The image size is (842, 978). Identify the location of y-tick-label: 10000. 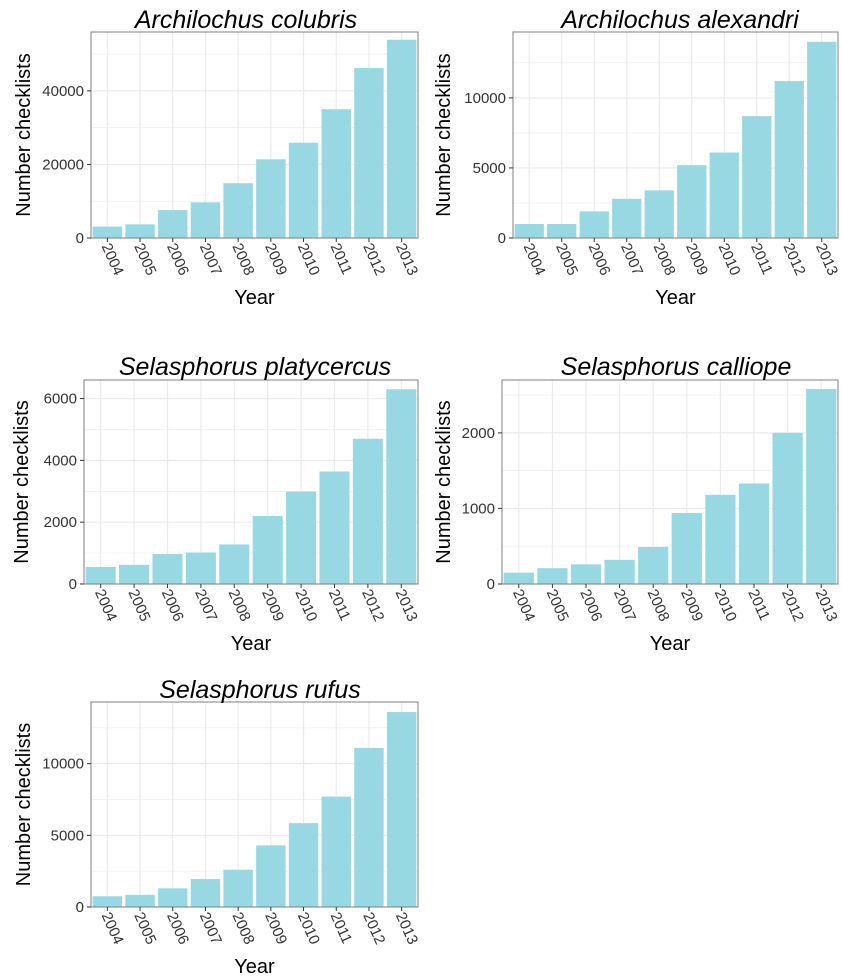
(485, 98).